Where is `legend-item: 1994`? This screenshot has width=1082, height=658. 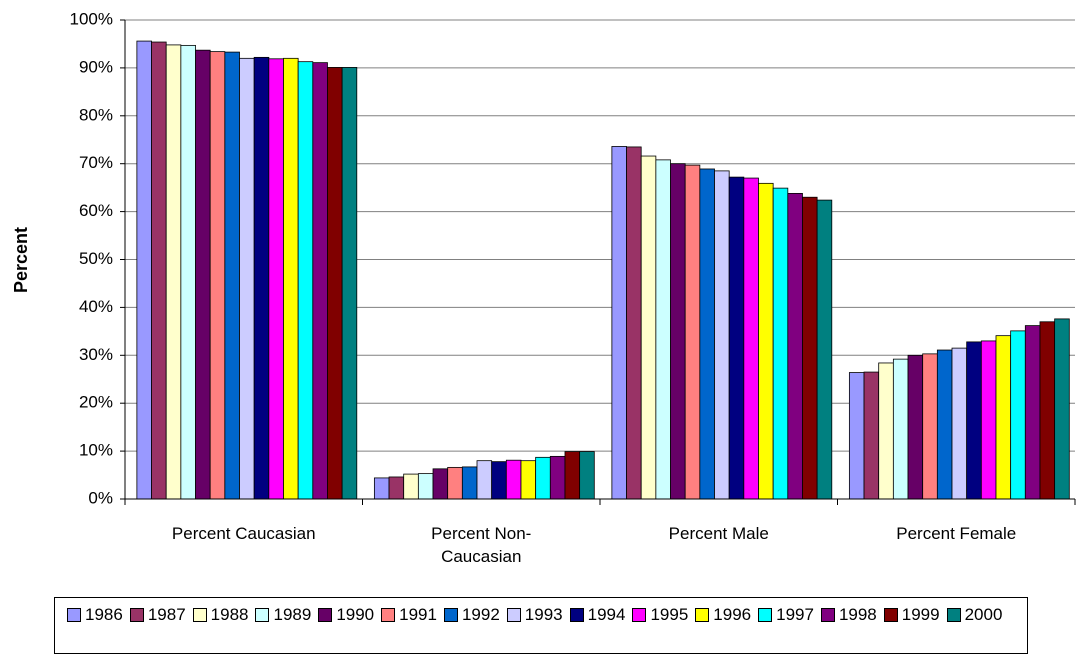 legend-item: 1994 is located at coordinates (597, 614).